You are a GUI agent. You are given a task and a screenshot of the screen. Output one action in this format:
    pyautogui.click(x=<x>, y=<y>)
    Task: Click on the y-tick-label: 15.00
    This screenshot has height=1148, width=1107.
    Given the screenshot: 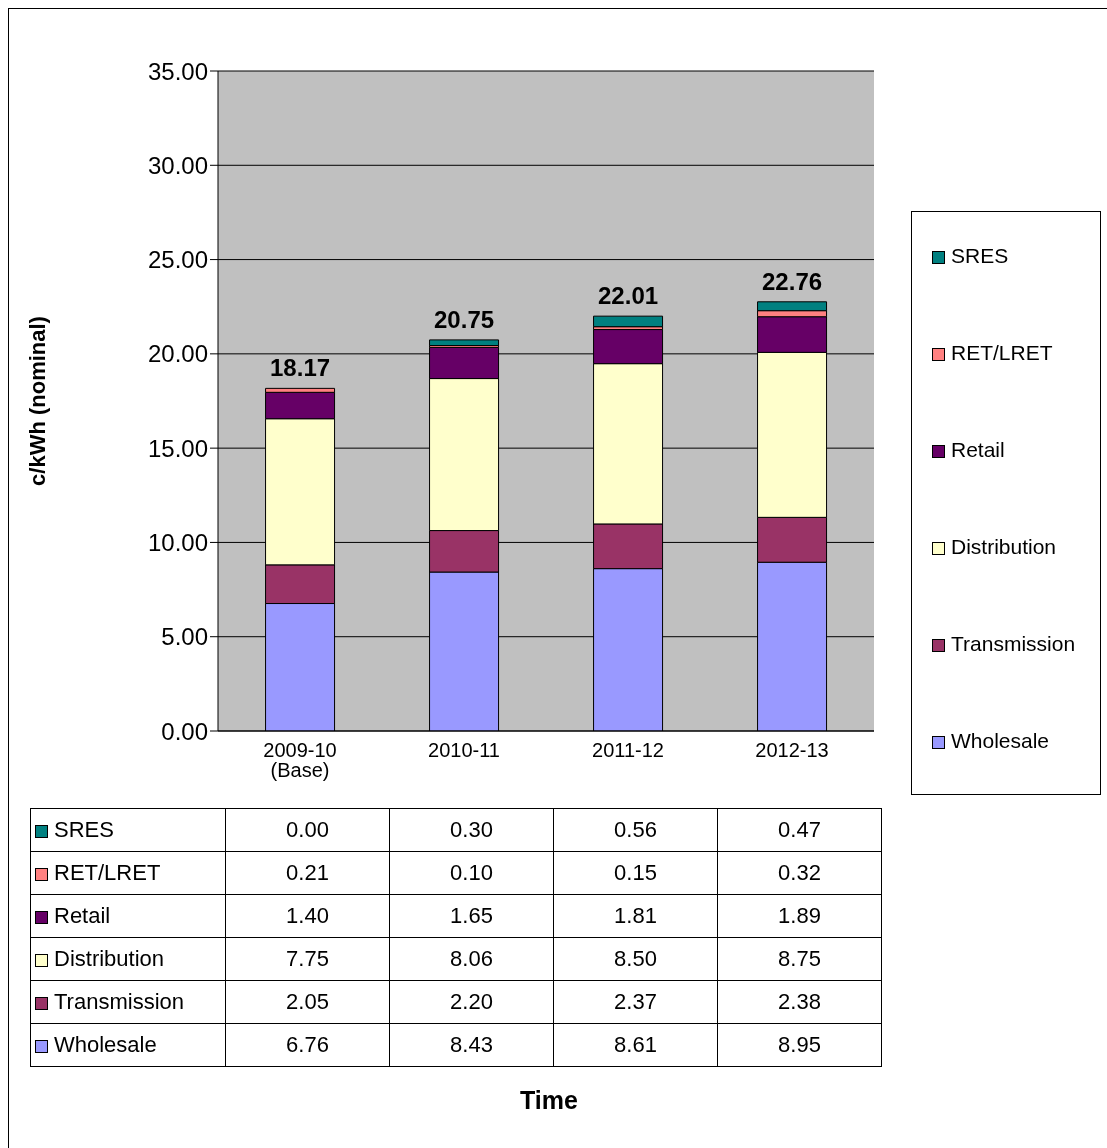 What is the action you would take?
    pyautogui.click(x=177, y=448)
    